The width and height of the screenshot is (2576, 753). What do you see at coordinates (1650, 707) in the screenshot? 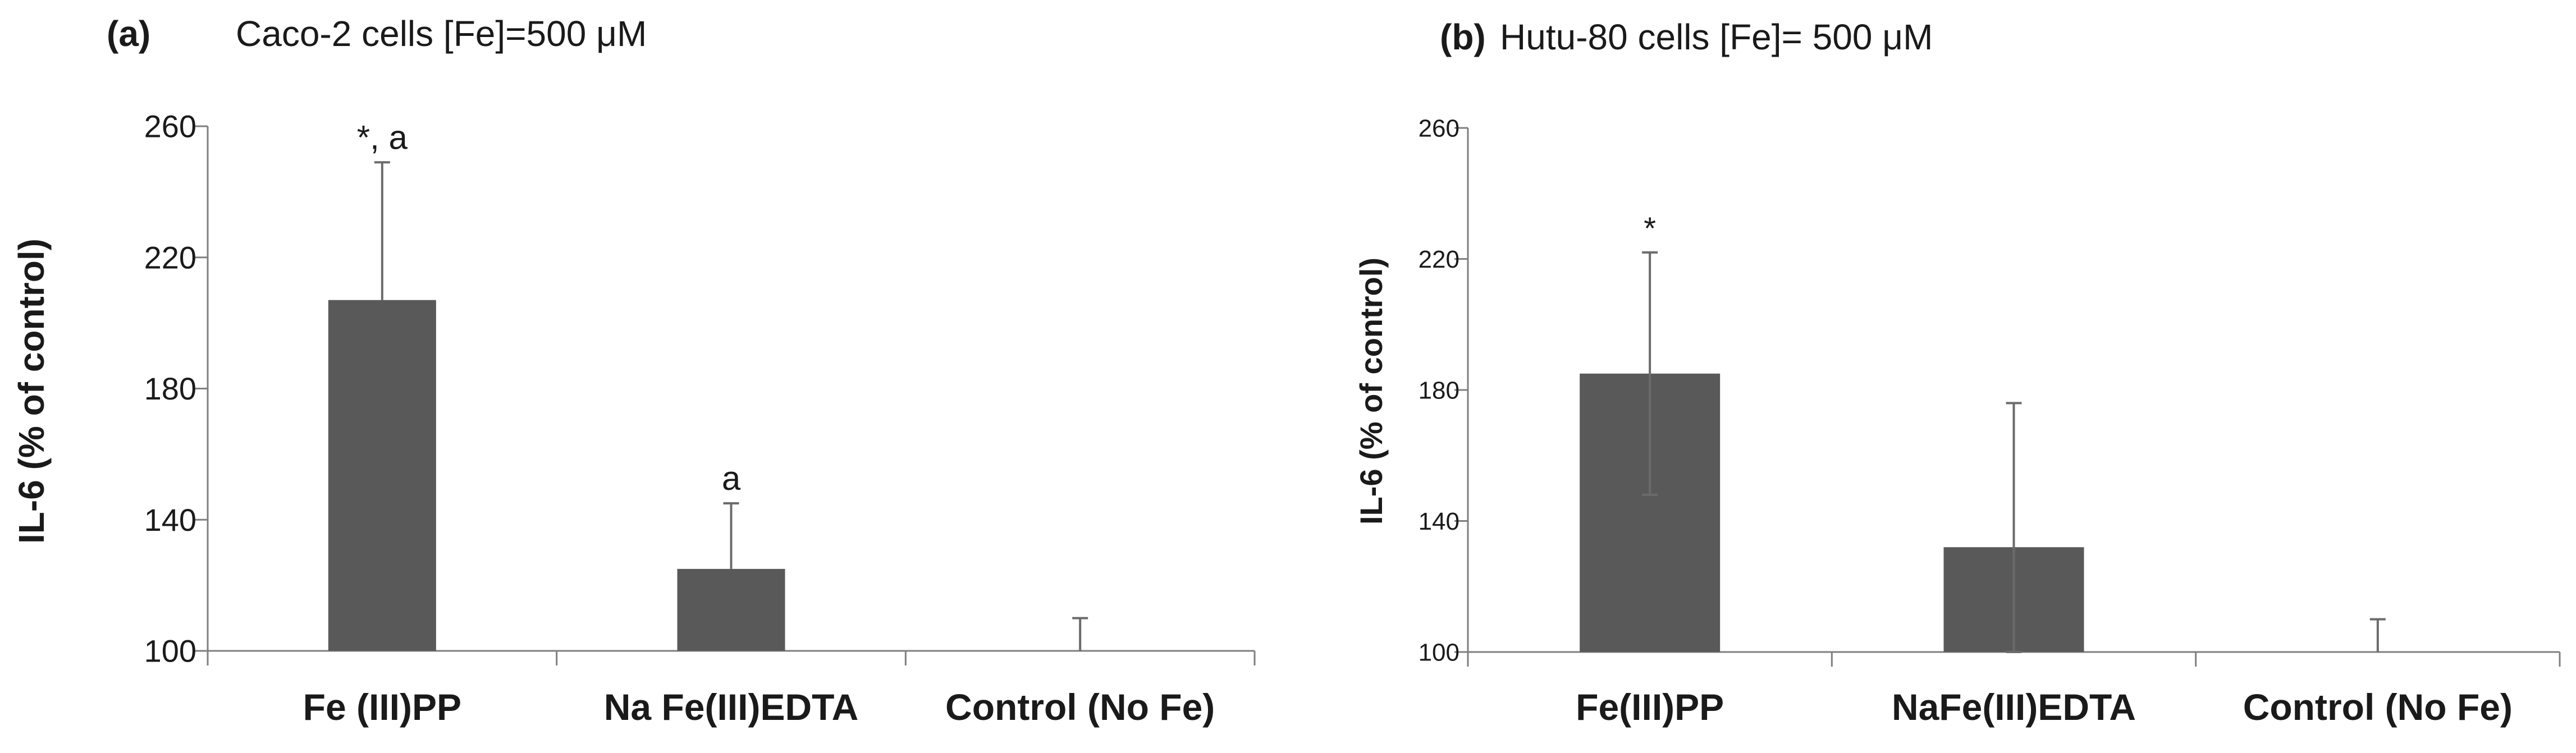
I see `x-tick-label: Fe(III)PP` at bounding box center [1650, 707].